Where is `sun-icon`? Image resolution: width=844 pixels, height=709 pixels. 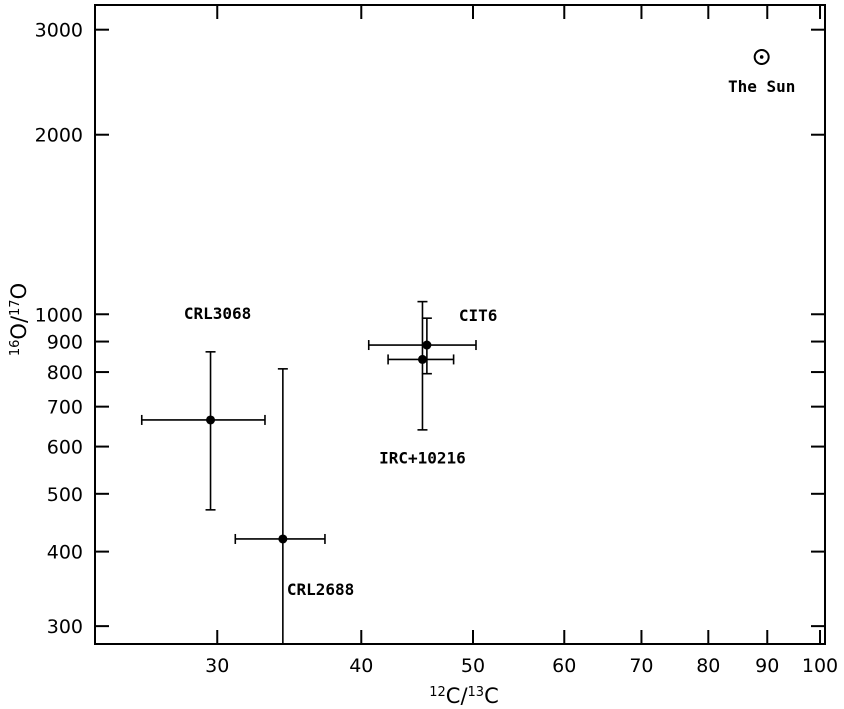 sun-icon is located at coordinates (761, 56).